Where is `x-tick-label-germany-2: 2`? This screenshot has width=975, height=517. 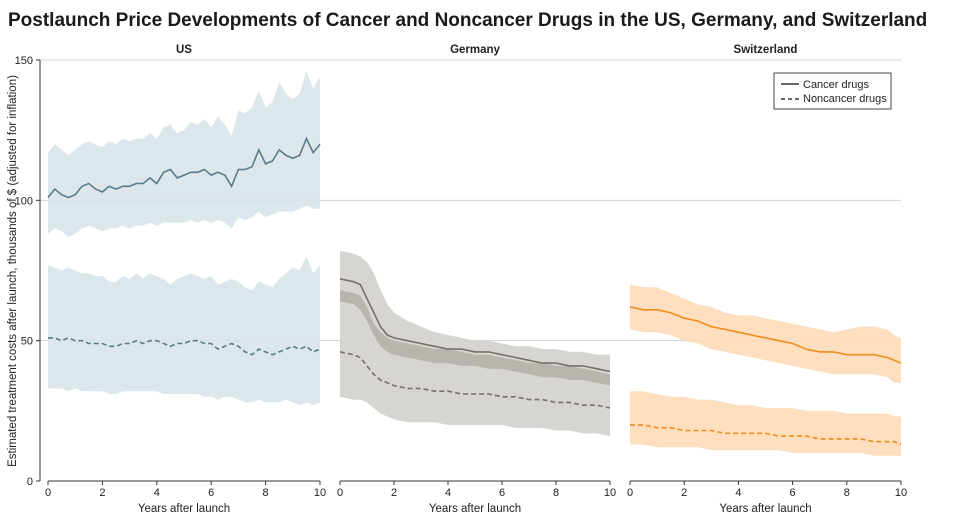
x-tick-label-germany-2: 2 is located at coordinates (394, 493).